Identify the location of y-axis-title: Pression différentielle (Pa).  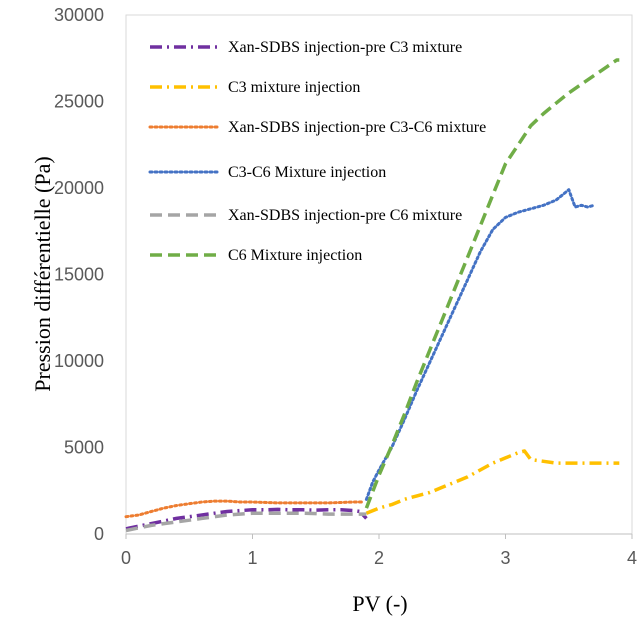
(42, 273).